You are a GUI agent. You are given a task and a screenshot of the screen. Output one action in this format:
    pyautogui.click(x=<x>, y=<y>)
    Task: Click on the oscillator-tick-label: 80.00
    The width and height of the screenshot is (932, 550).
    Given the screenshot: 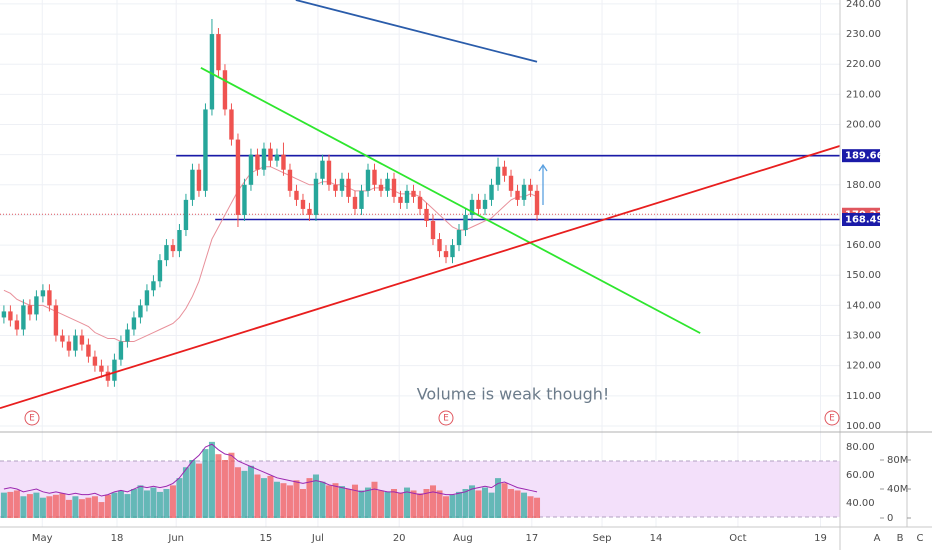 What is the action you would take?
    pyautogui.click(x=860, y=447)
    